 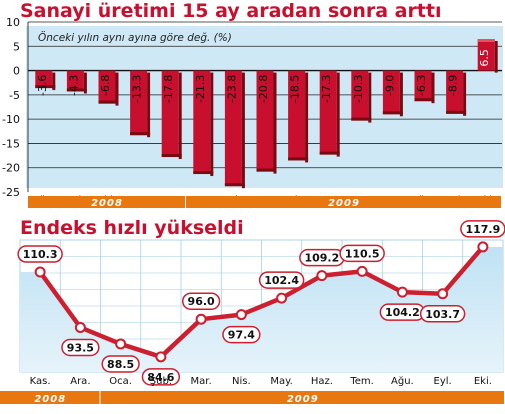 What do you see at coordinates (11, 119) in the screenshot?
I see `y-tick-label: -10` at bounding box center [11, 119].